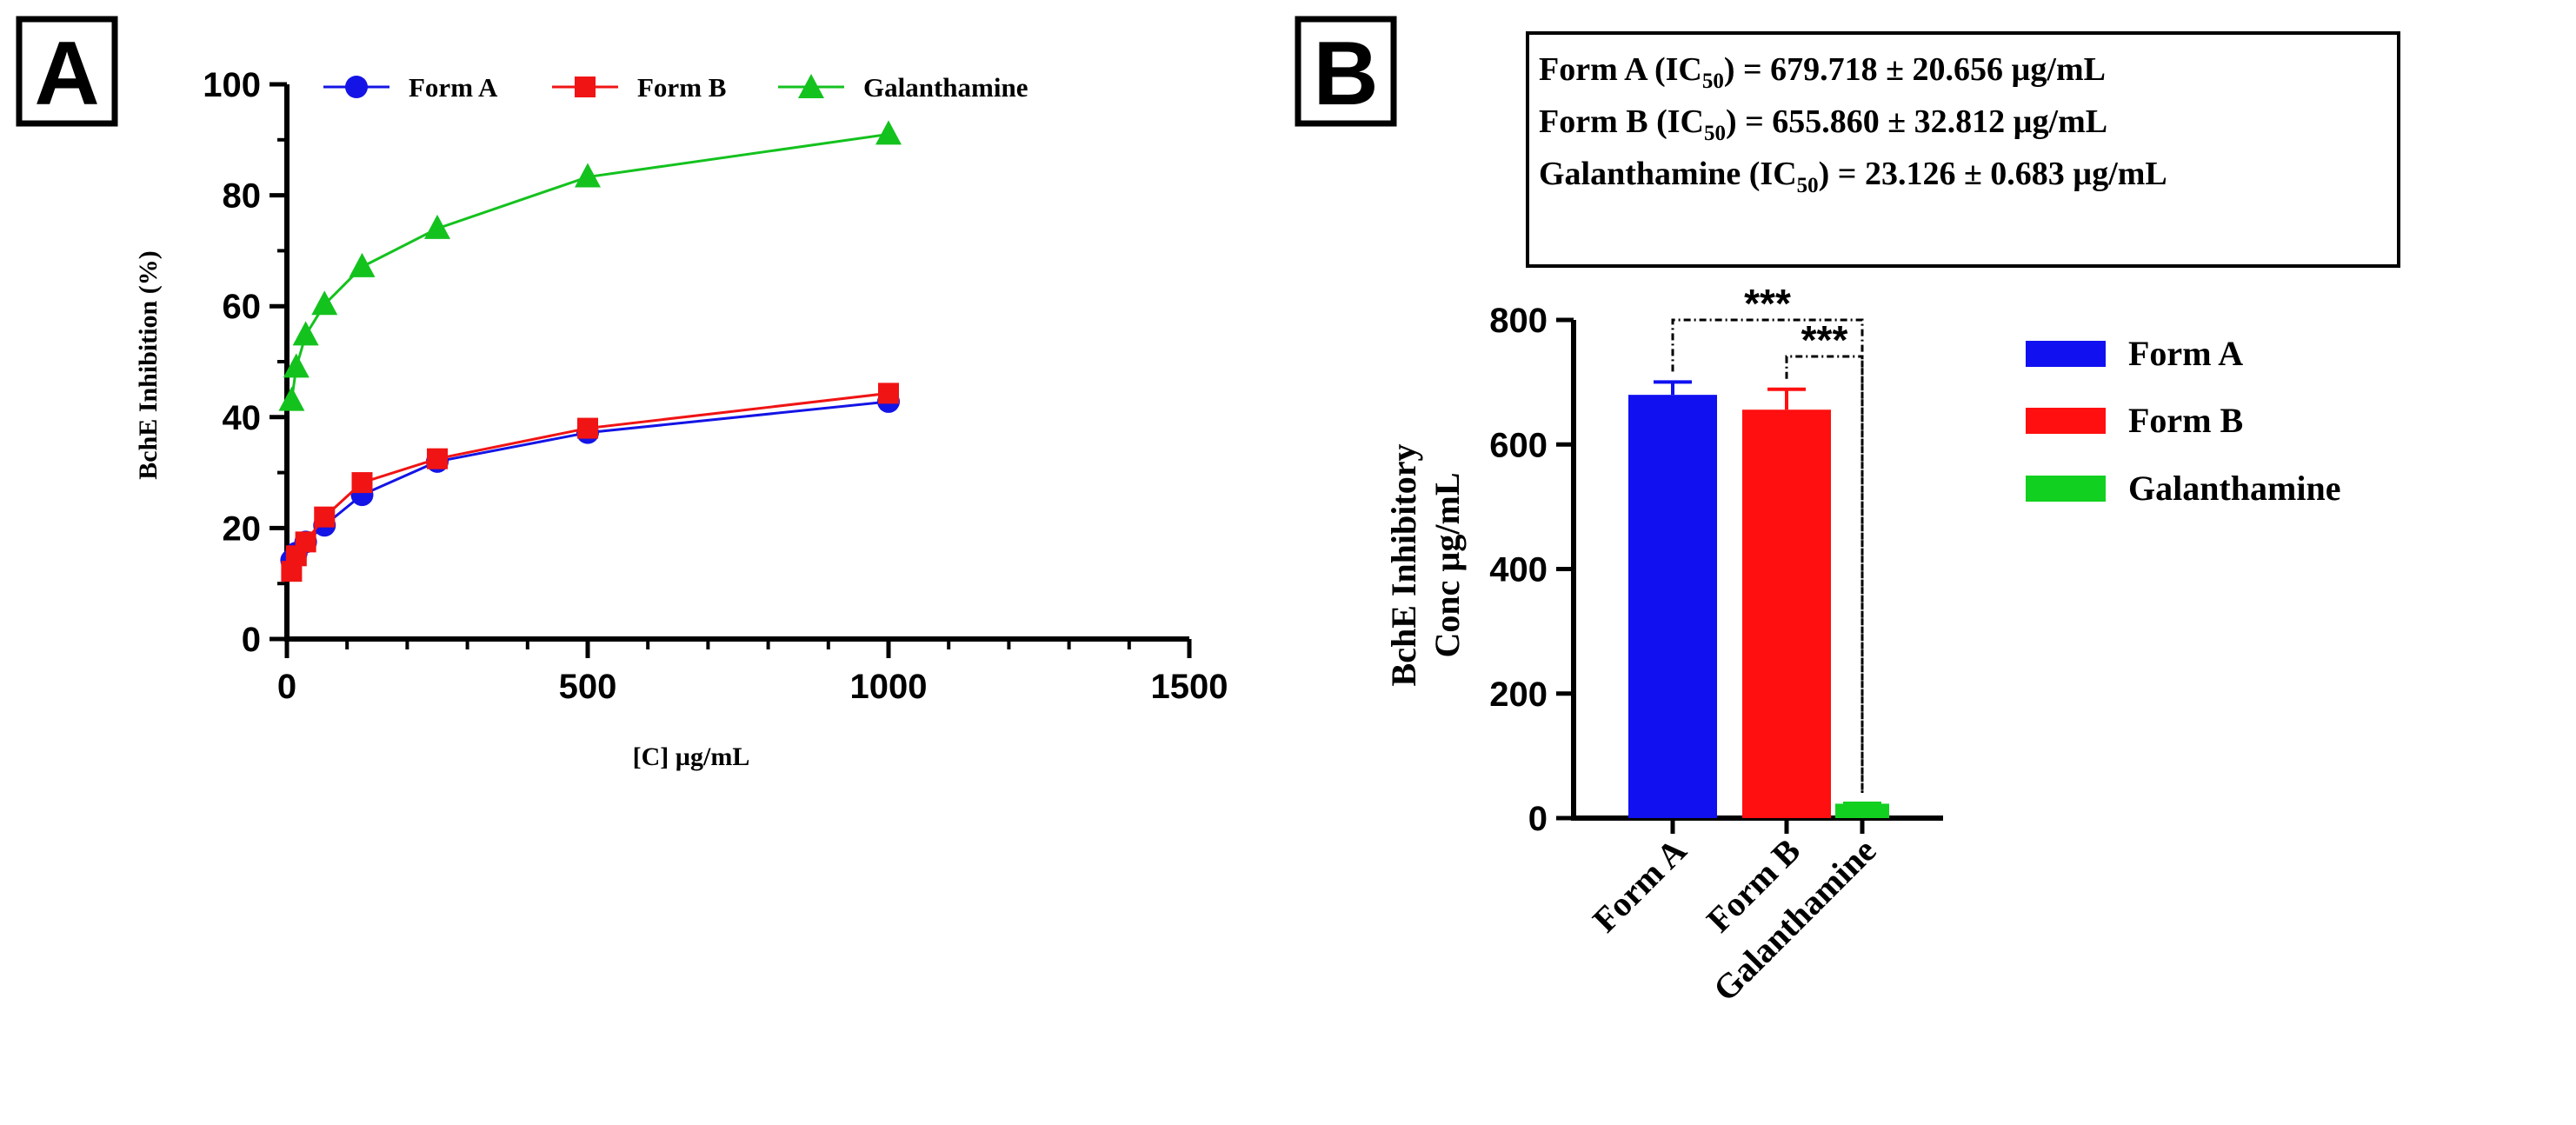 The width and height of the screenshot is (2576, 1125). I want to click on a-x-tick-label: 0, so click(286, 687).